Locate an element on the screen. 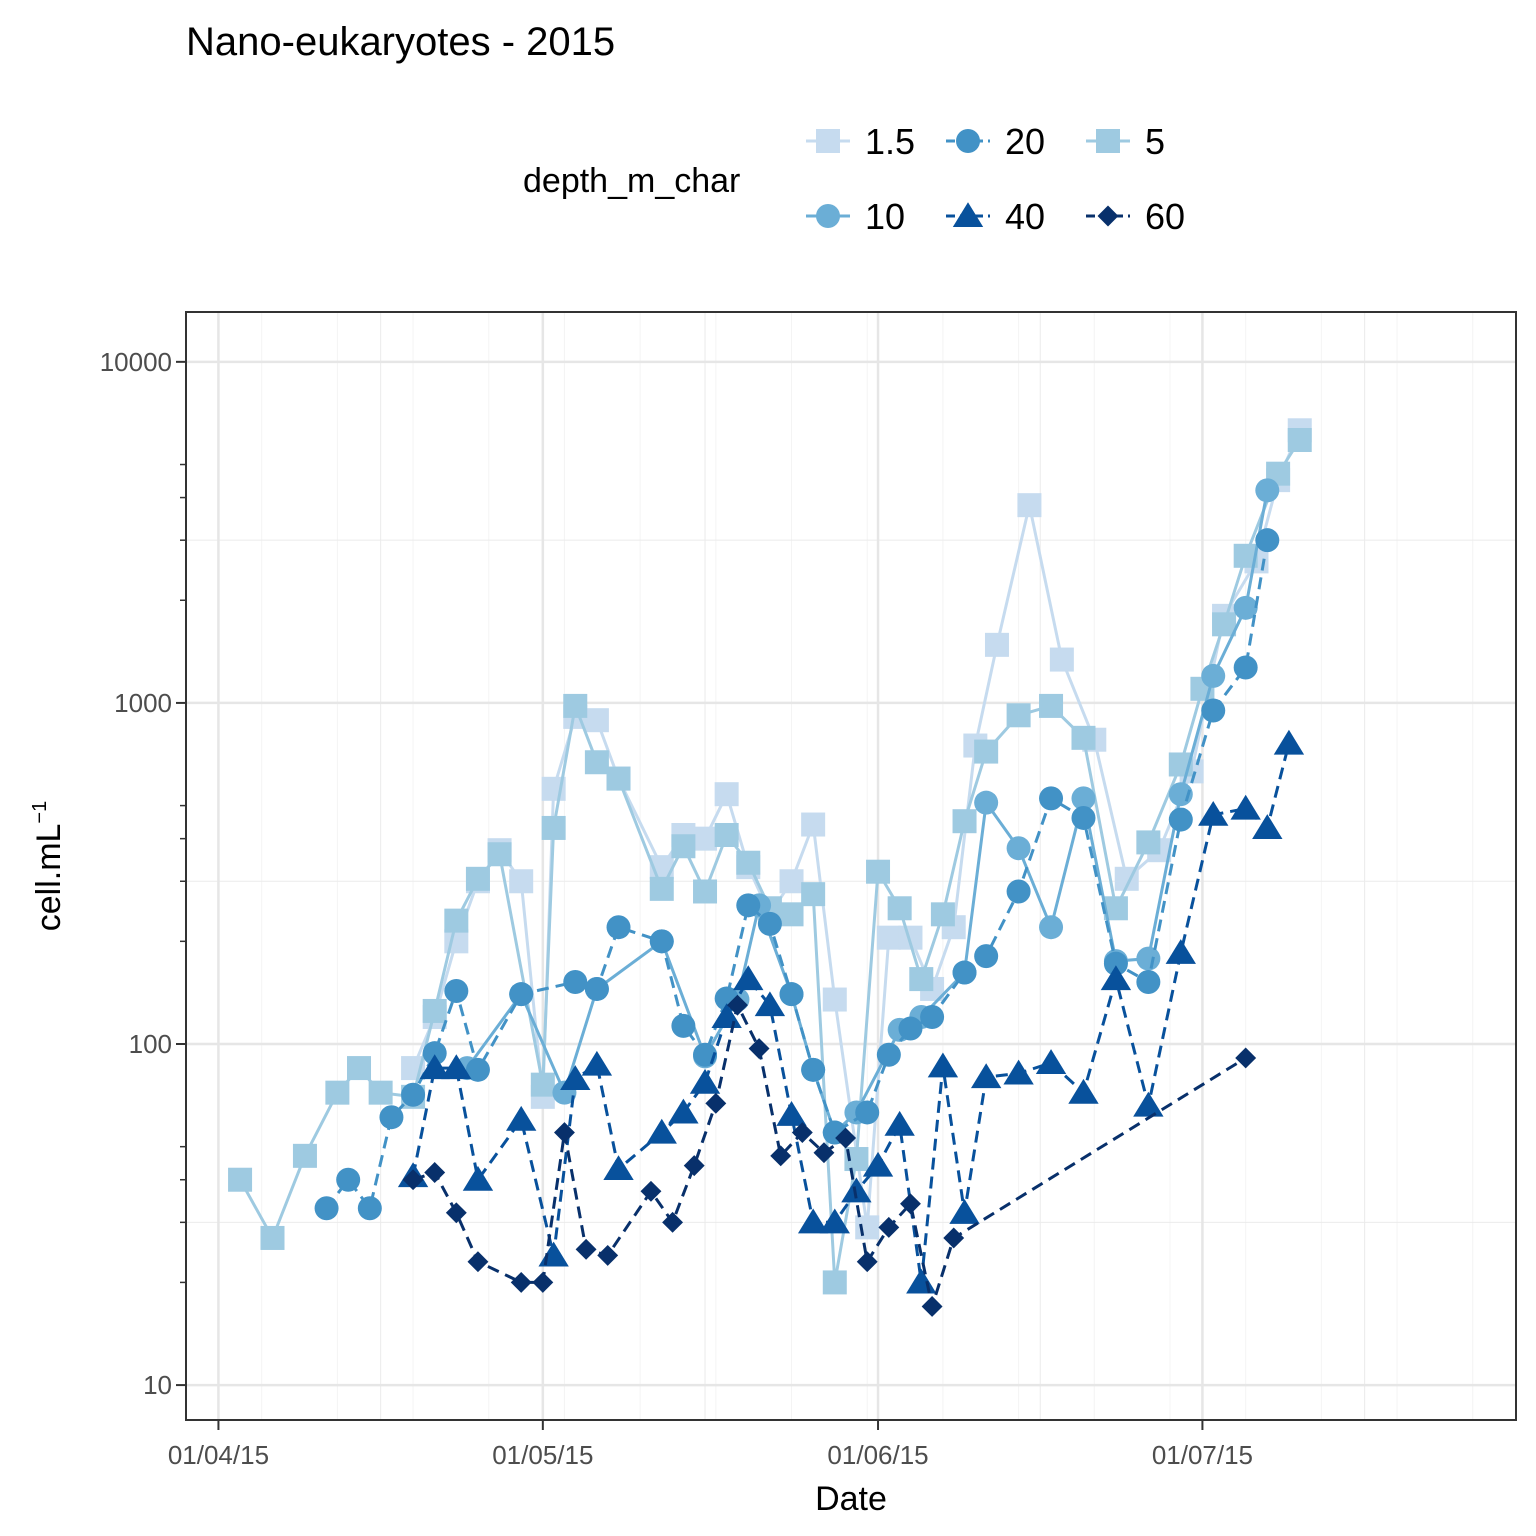 The width and height of the screenshot is (1536, 1536). legend-item-10: 10 is located at coordinates (855, 216).